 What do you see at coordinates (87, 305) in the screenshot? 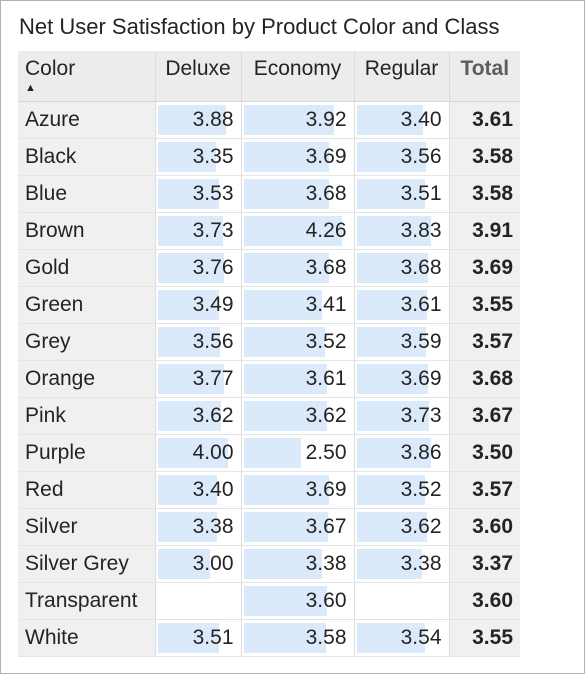
I see `row-label: Green` at bounding box center [87, 305].